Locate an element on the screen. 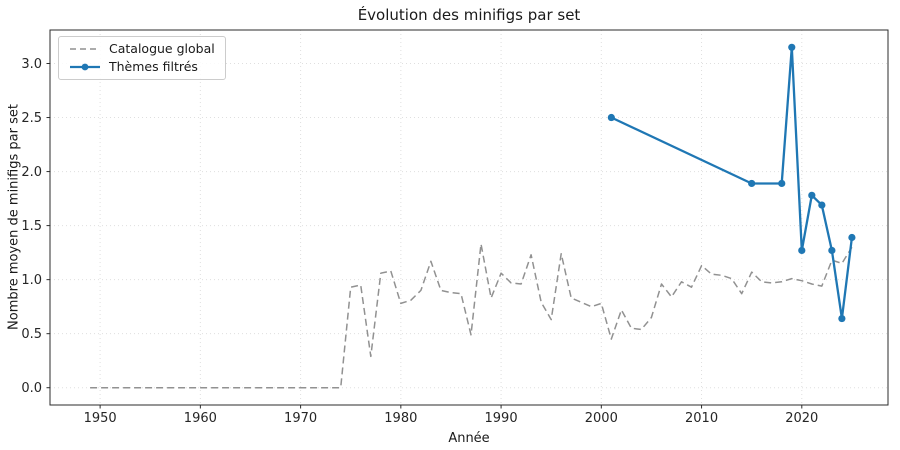 The width and height of the screenshot is (900, 450). x-axis-label: Année is located at coordinates (469, 438).